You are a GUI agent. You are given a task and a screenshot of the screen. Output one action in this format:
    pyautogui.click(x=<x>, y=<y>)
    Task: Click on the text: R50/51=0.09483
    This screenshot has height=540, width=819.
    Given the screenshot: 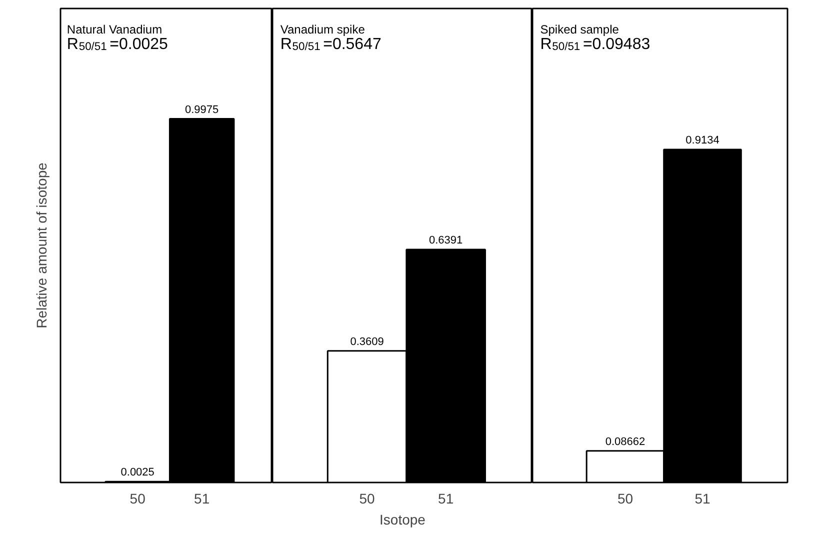 What is the action you would take?
    pyautogui.click(x=595, y=44)
    